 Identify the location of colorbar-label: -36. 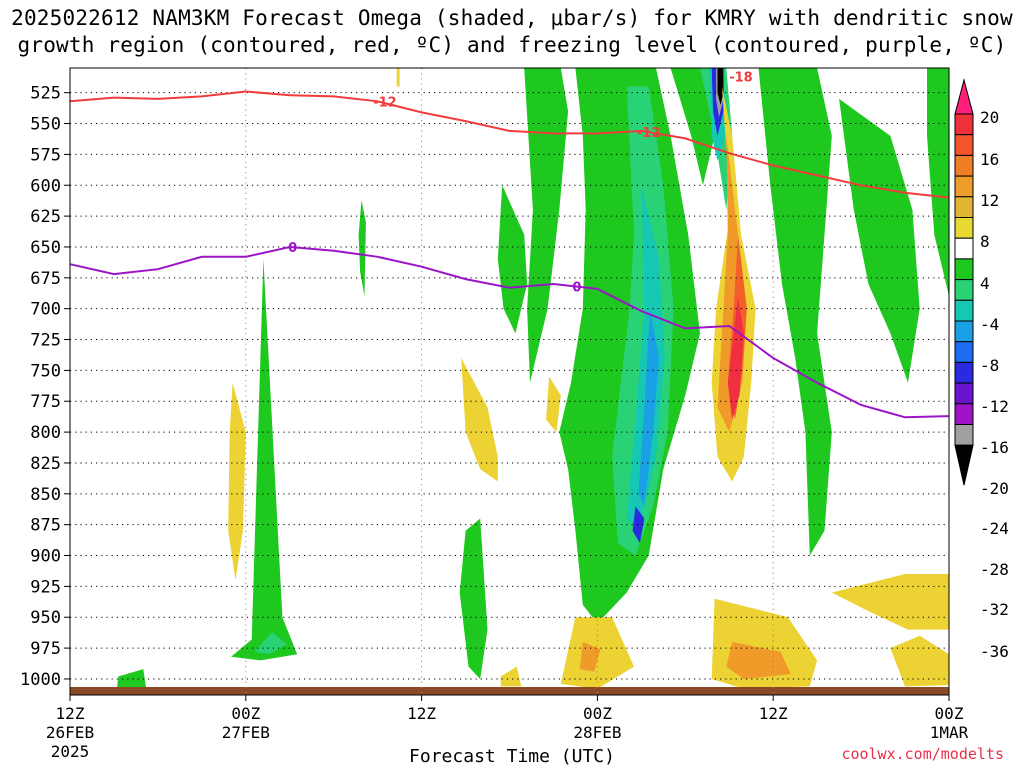
(994, 651).